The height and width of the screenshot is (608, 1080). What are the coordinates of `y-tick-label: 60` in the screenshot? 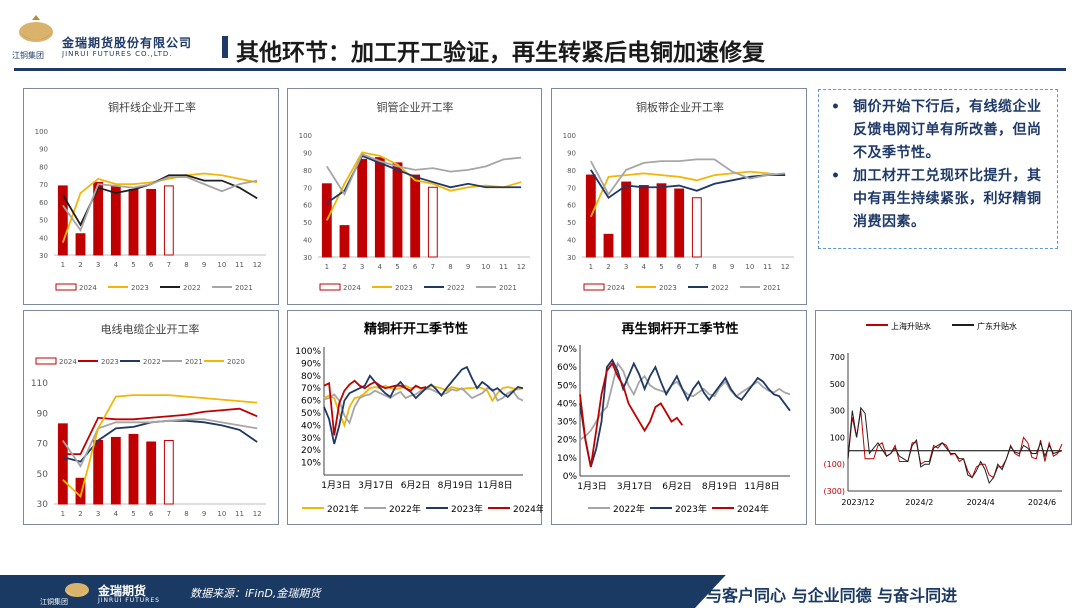 It's located at (571, 206).